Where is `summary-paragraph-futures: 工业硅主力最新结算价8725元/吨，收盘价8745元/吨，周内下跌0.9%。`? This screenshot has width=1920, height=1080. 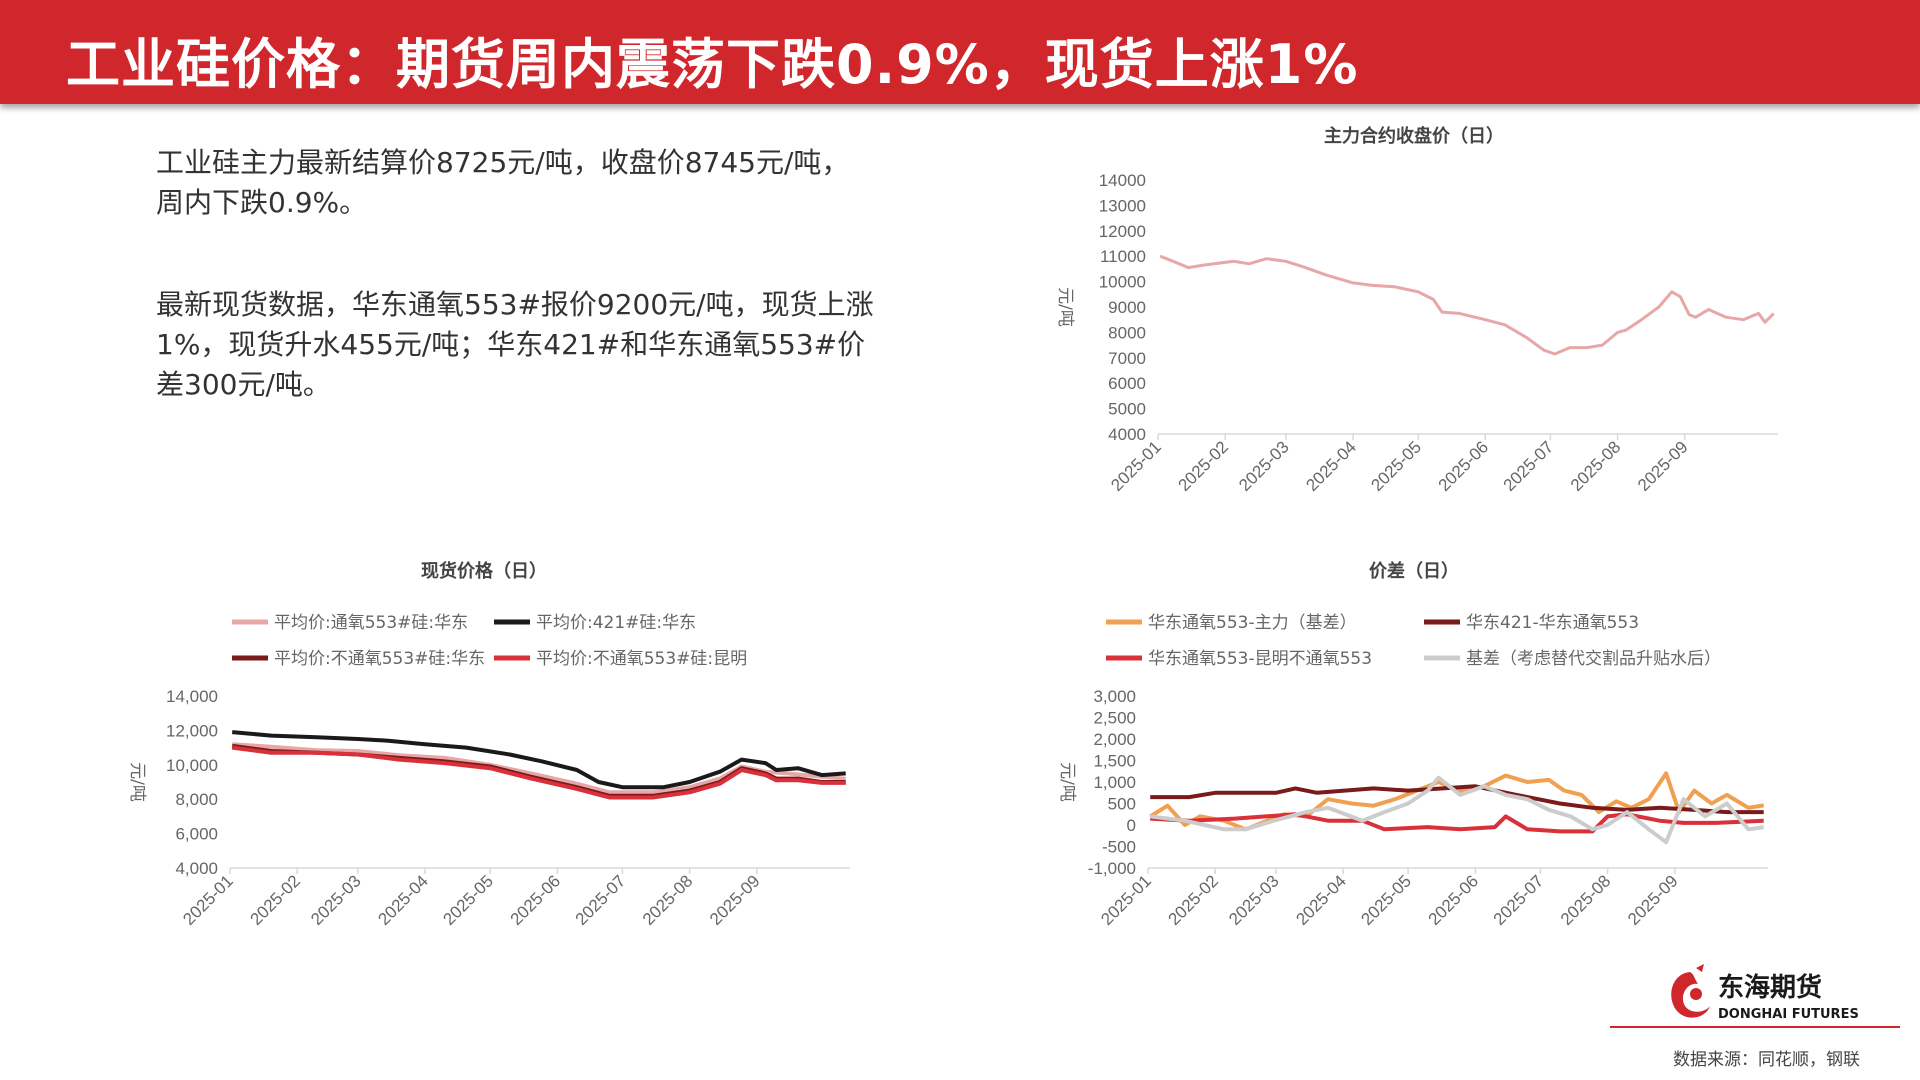 summary-paragraph-futures: 工业硅主力最新结算价8725元/吨，收盘价8745元/吨，周内下跌0.9%。 is located at coordinates (503, 182).